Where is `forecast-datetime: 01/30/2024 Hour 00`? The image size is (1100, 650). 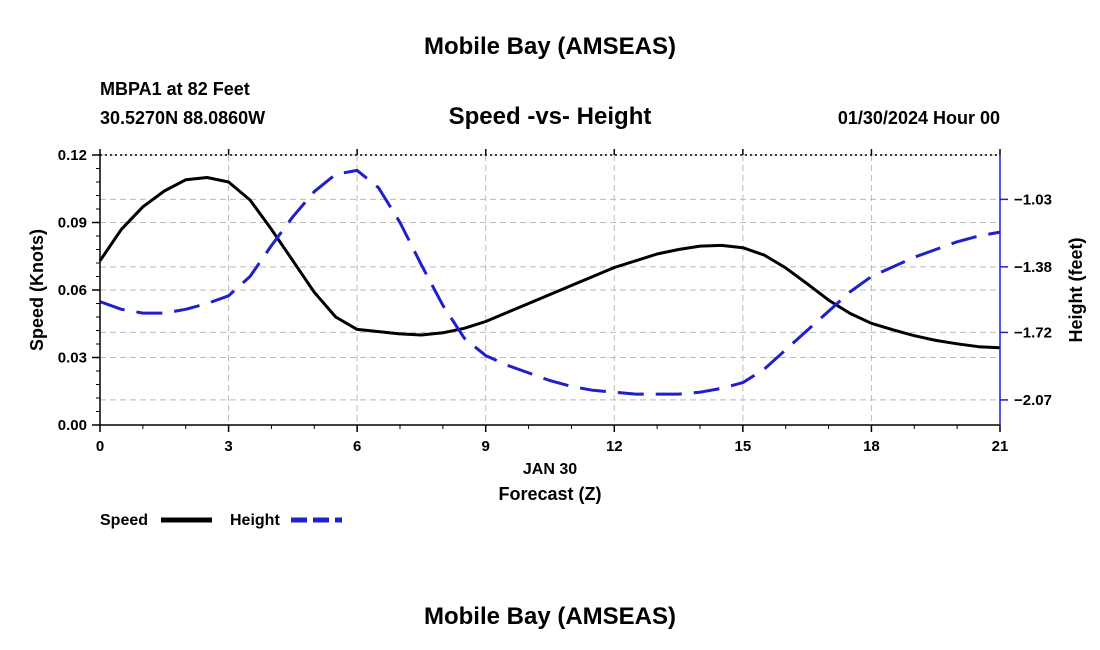
forecast-datetime: 01/30/2024 Hour 00 is located at coordinates (919, 118).